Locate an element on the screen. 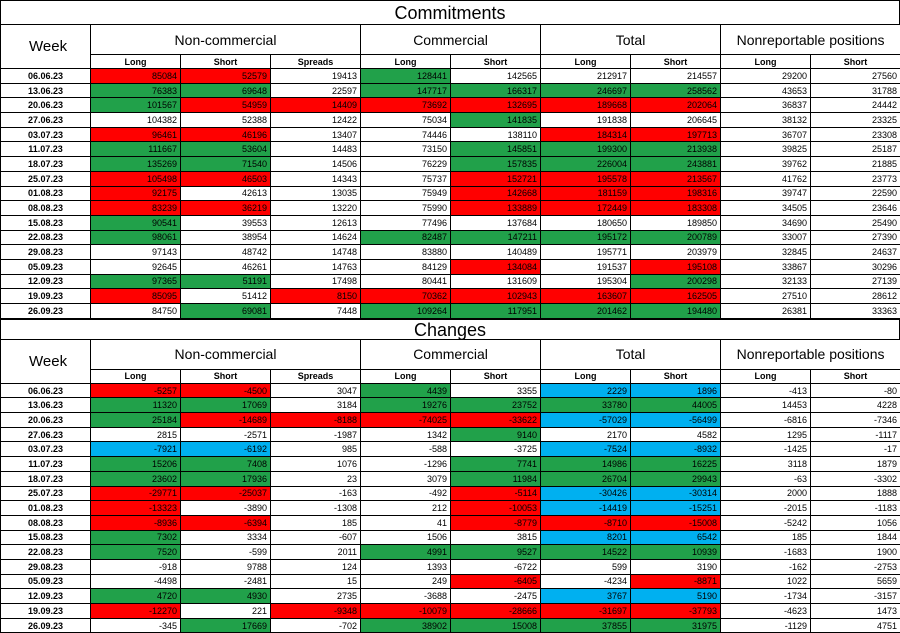 The image size is (900, 633). value-cell: 26704 is located at coordinates (586, 478).